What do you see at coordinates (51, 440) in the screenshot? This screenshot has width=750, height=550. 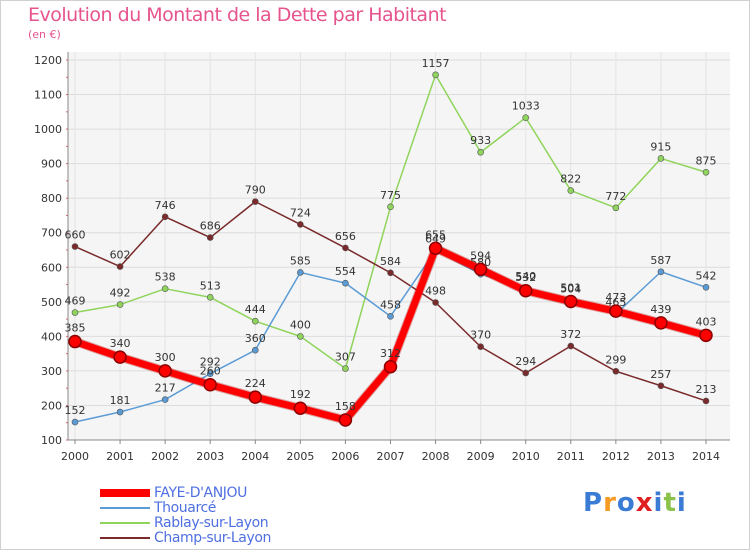 I see `y-tick-label: 100` at bounding box center [51, 440].